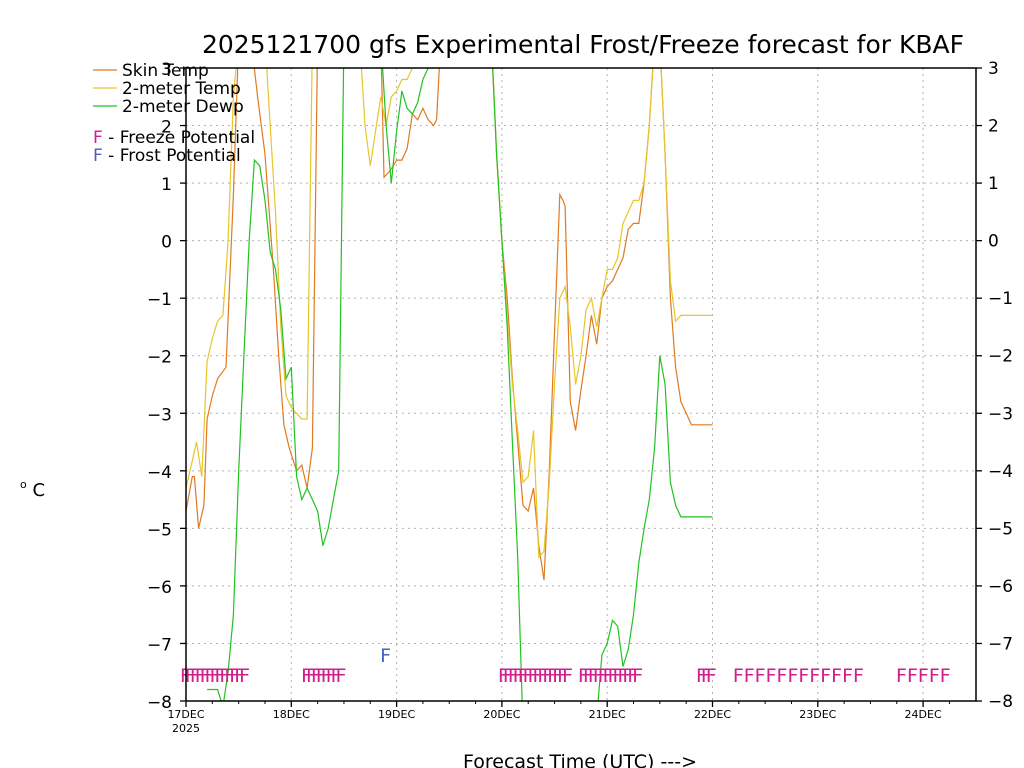 The height and width of the screenshot is (768, 1024). What do you see at coordinates (1000, 414) in the screenshot?
I see `y-tick-label-right: −3` at bounding box center [1000, 414].